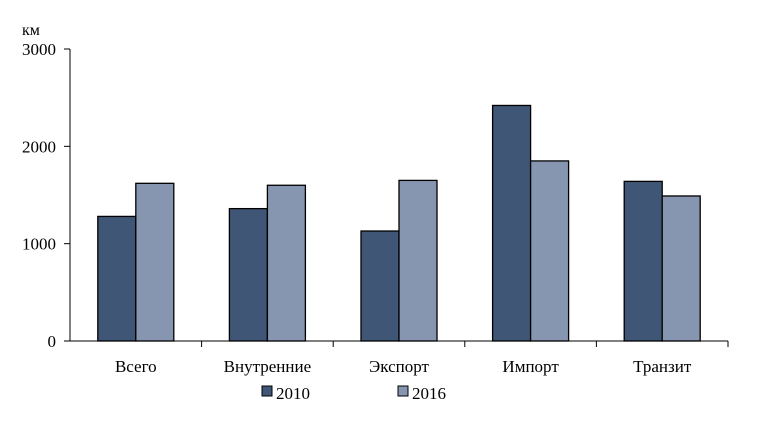  I want to click on legend-swatch-2016, so click(403, 391).